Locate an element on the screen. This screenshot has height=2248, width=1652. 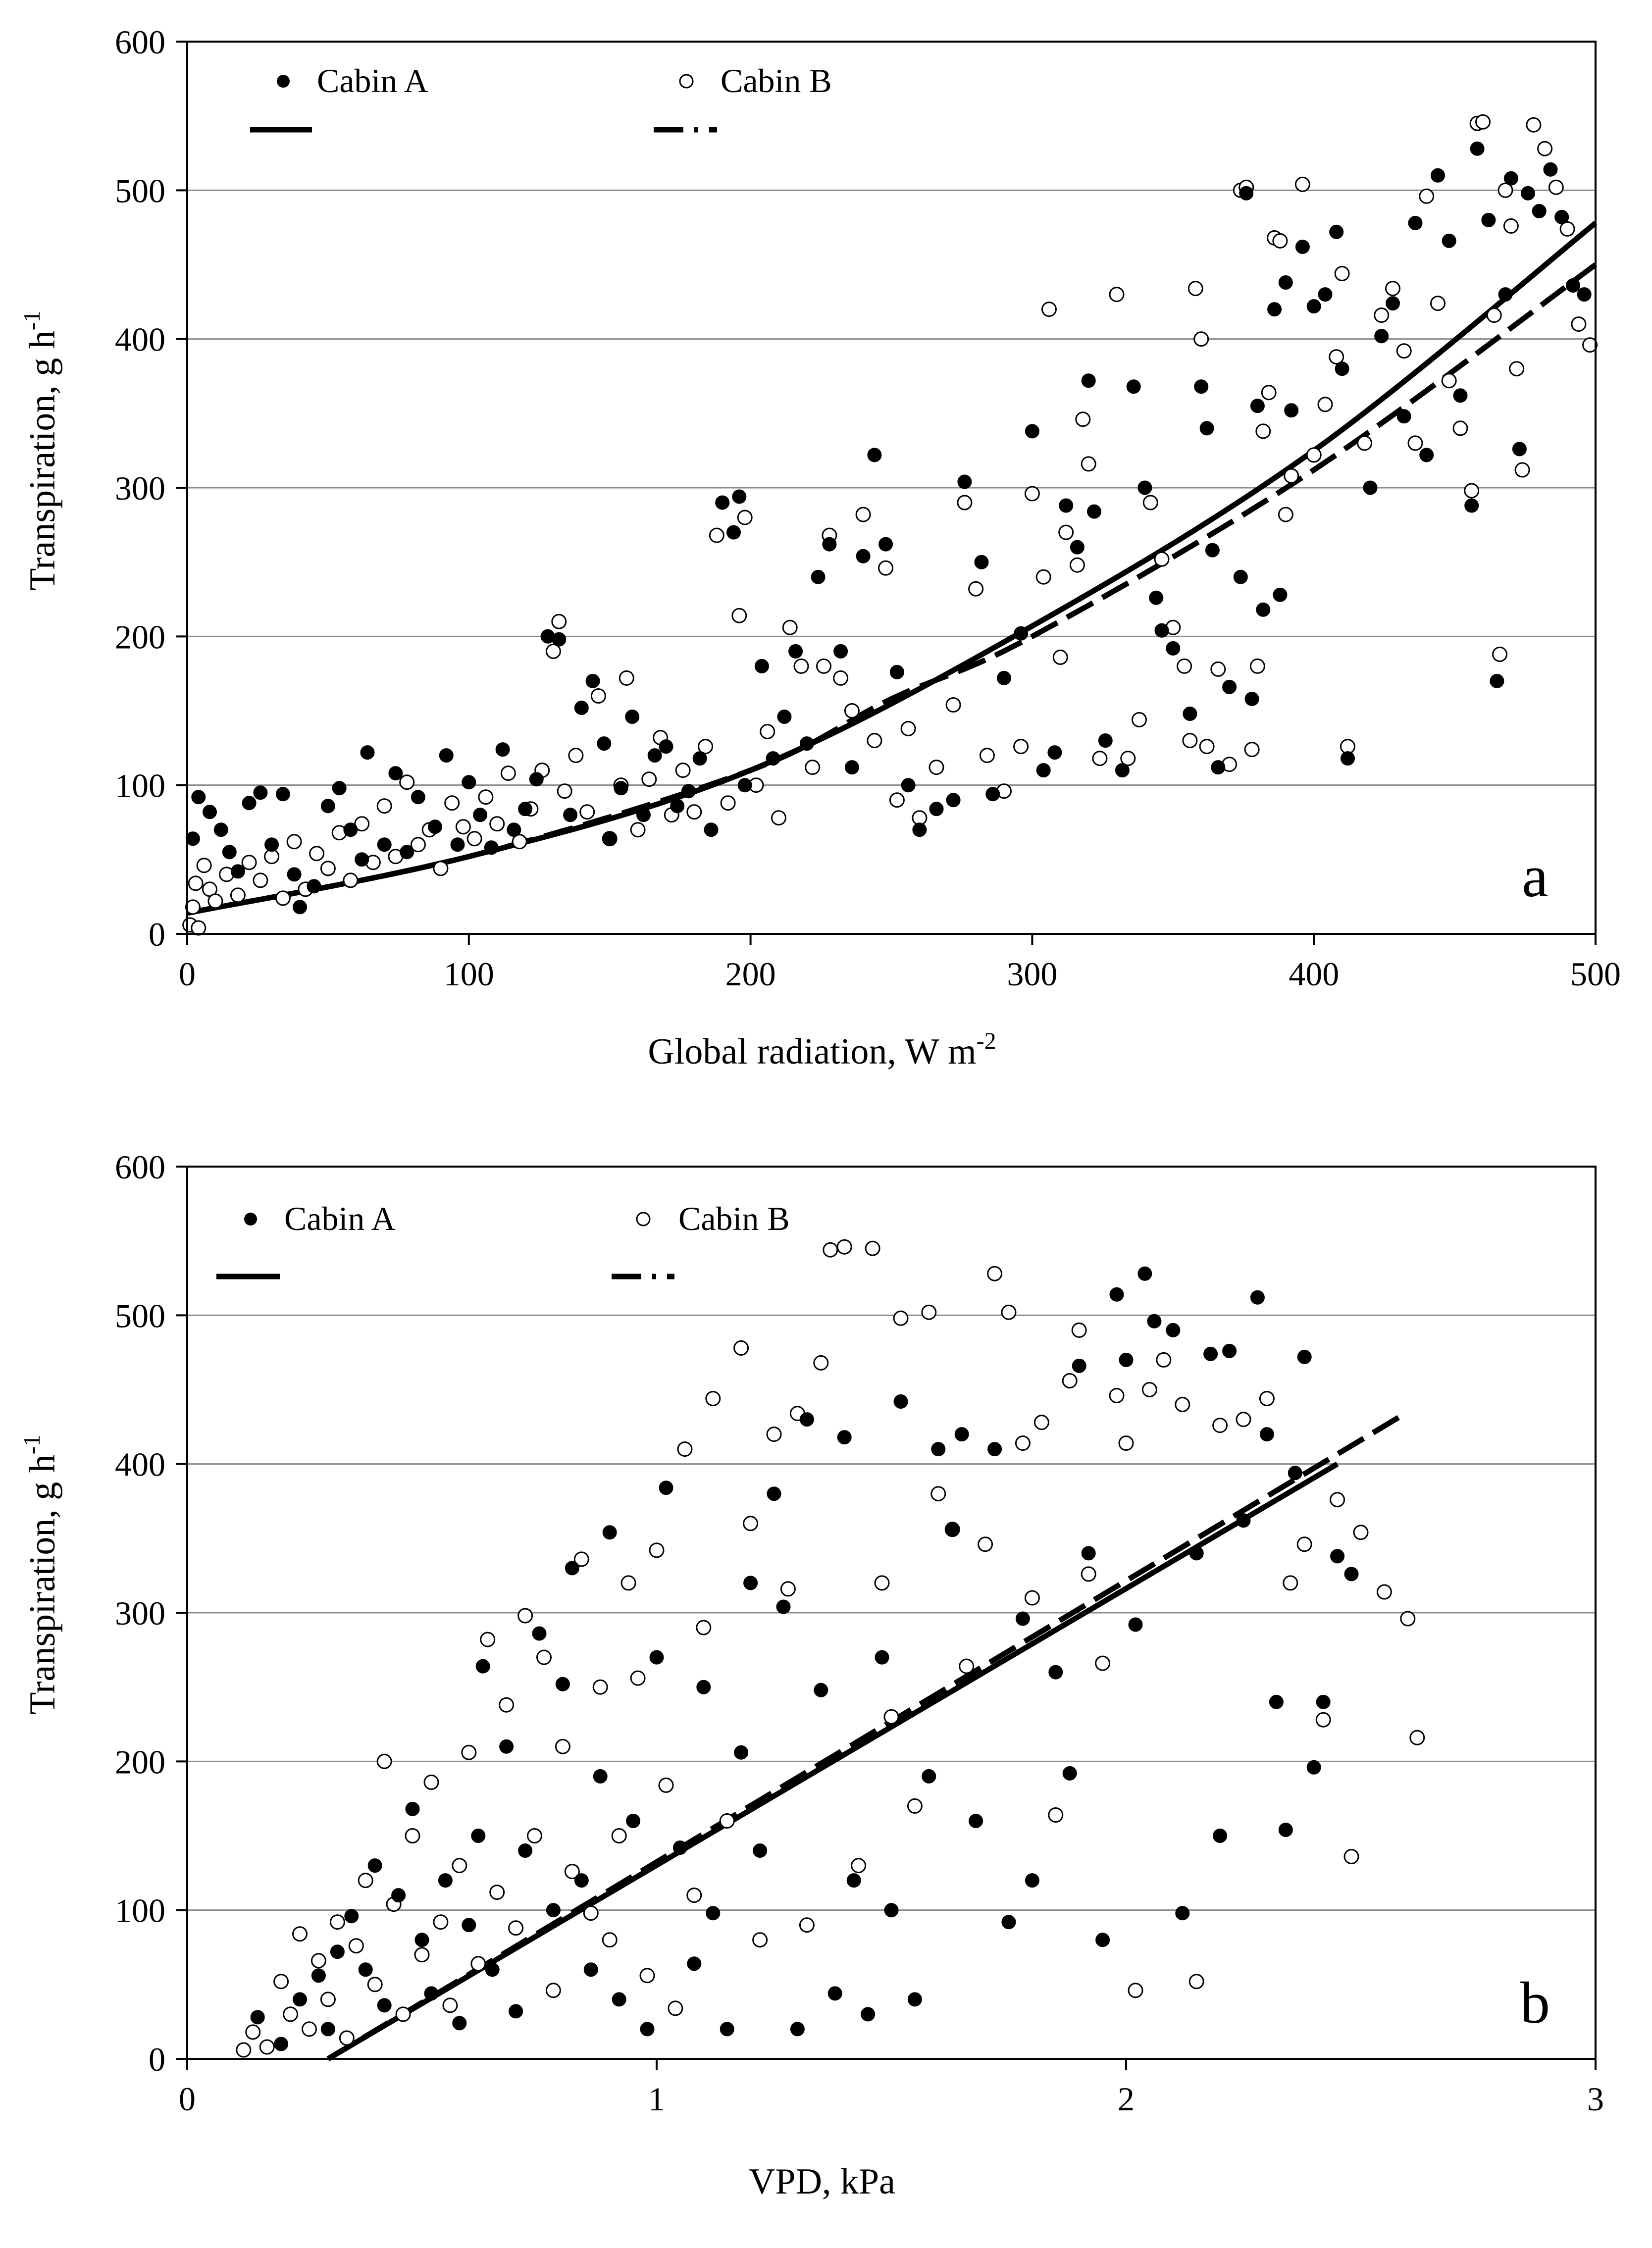
panel-b-legend-label-cabin-b: Cabin B is located at coordinates (734, 1218).